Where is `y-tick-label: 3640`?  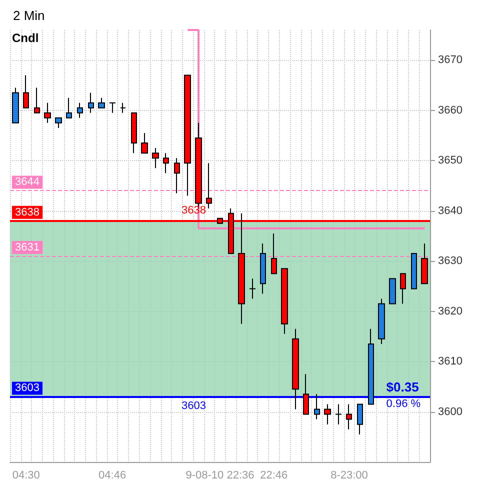 y-tick-label: 3640 is located at coordinates (450, 210).